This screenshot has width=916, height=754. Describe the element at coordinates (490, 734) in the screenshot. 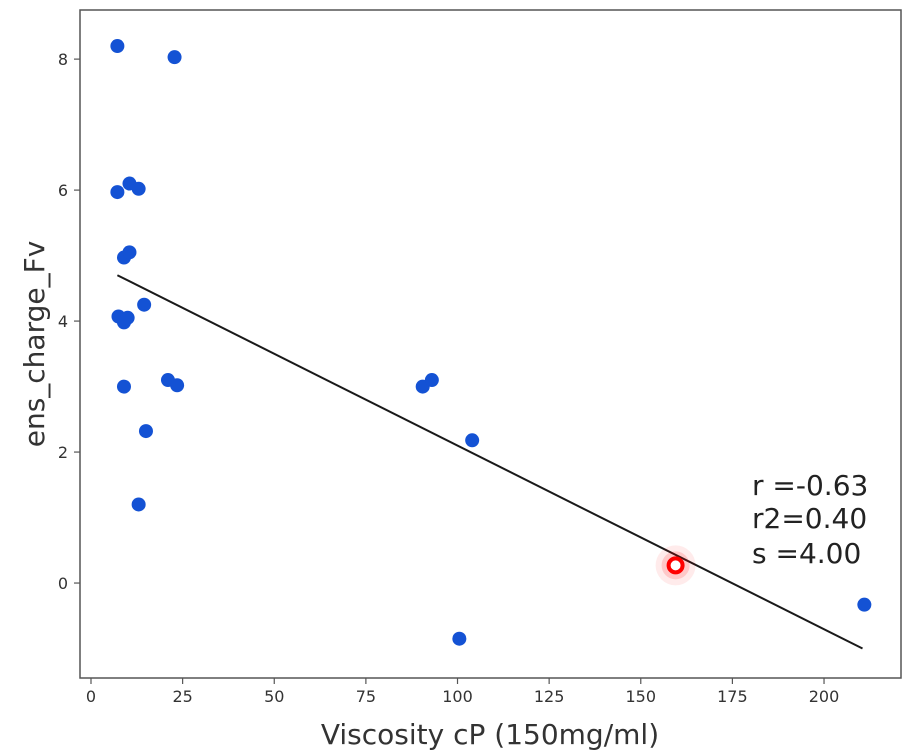

I see `x-axis-label: Viscosity cP (150mg/ml)` at that location.